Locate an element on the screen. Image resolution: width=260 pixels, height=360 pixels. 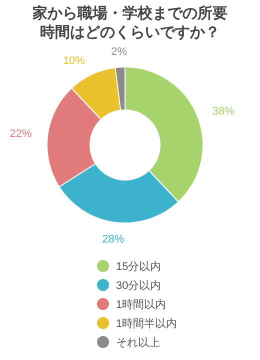
legend-label: 1時間半以内 is located at coordinates (147, 323).